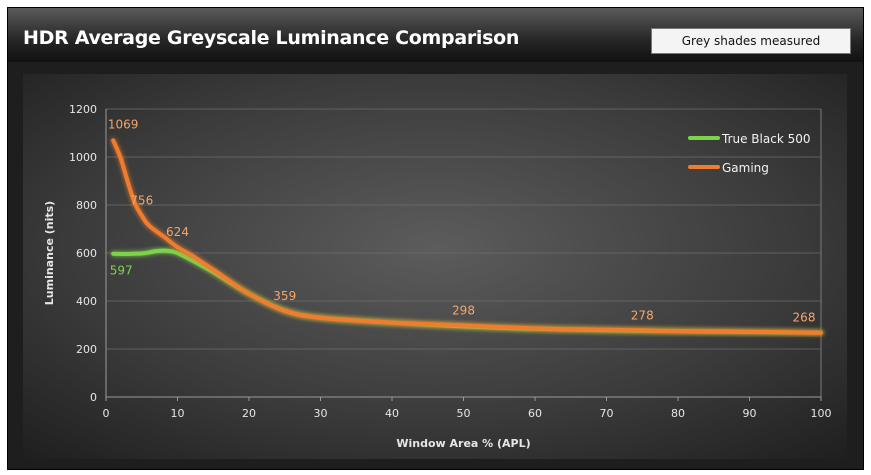 This screenshot has height=475, width=871. I want to click on grey-shades-badge: Grey shades measured, so click(751, 41).